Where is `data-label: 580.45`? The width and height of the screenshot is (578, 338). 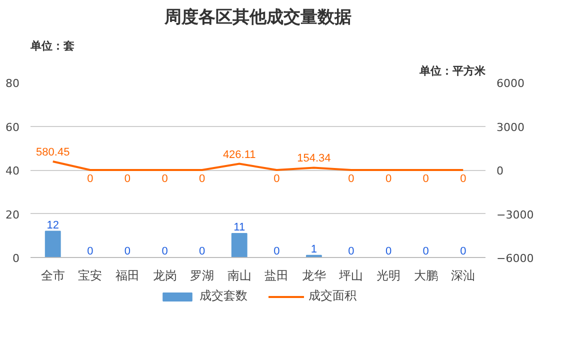 data-label: 580.45 is located at coordinates (53, 152).